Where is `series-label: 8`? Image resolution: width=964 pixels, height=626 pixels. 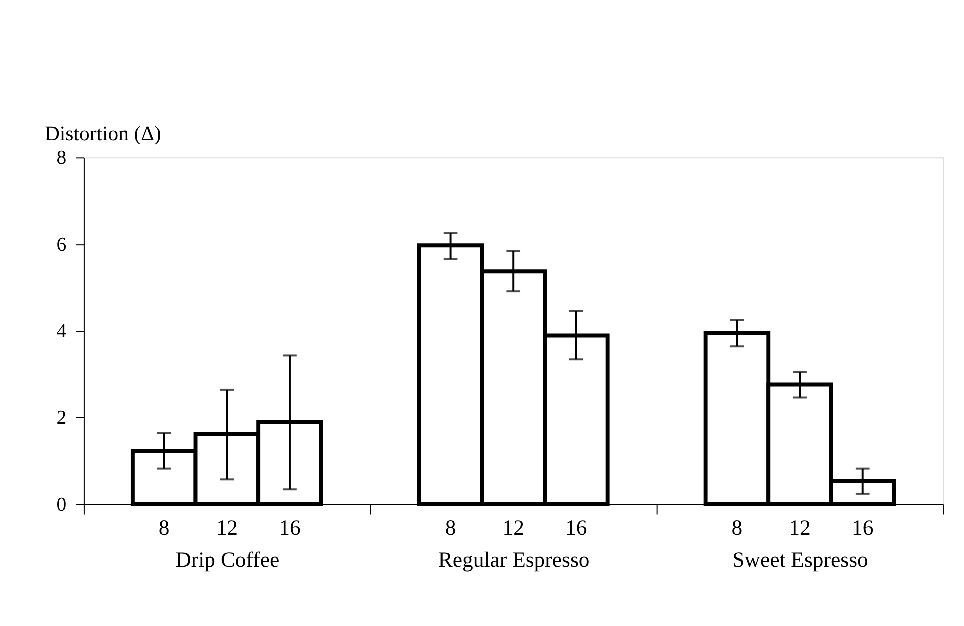
series-label: 8 is located at coordinates (164, 528).